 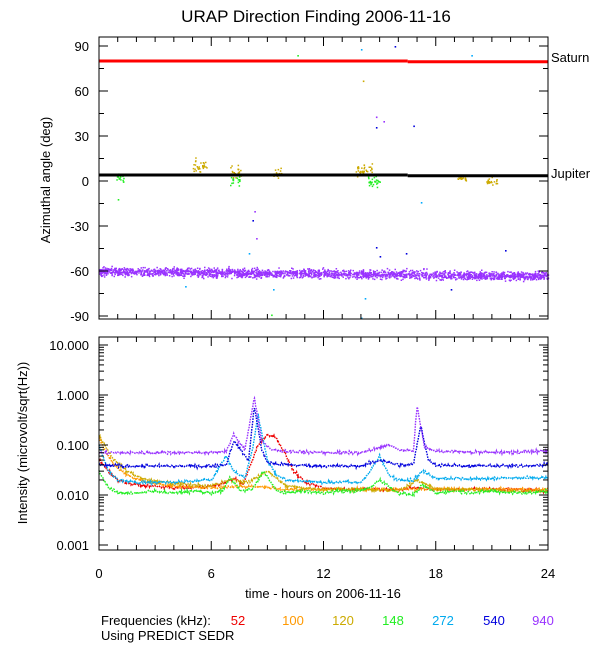 I want to click on time-x-axis-label: time - hours on 2006-11-16, so click(x=323, y=593).